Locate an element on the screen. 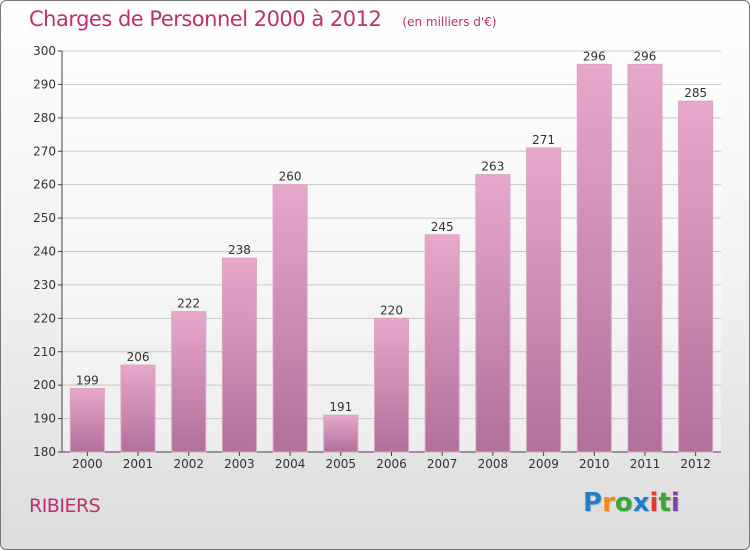  x-tick-label: 2006 is located at coordinates (391, 464).